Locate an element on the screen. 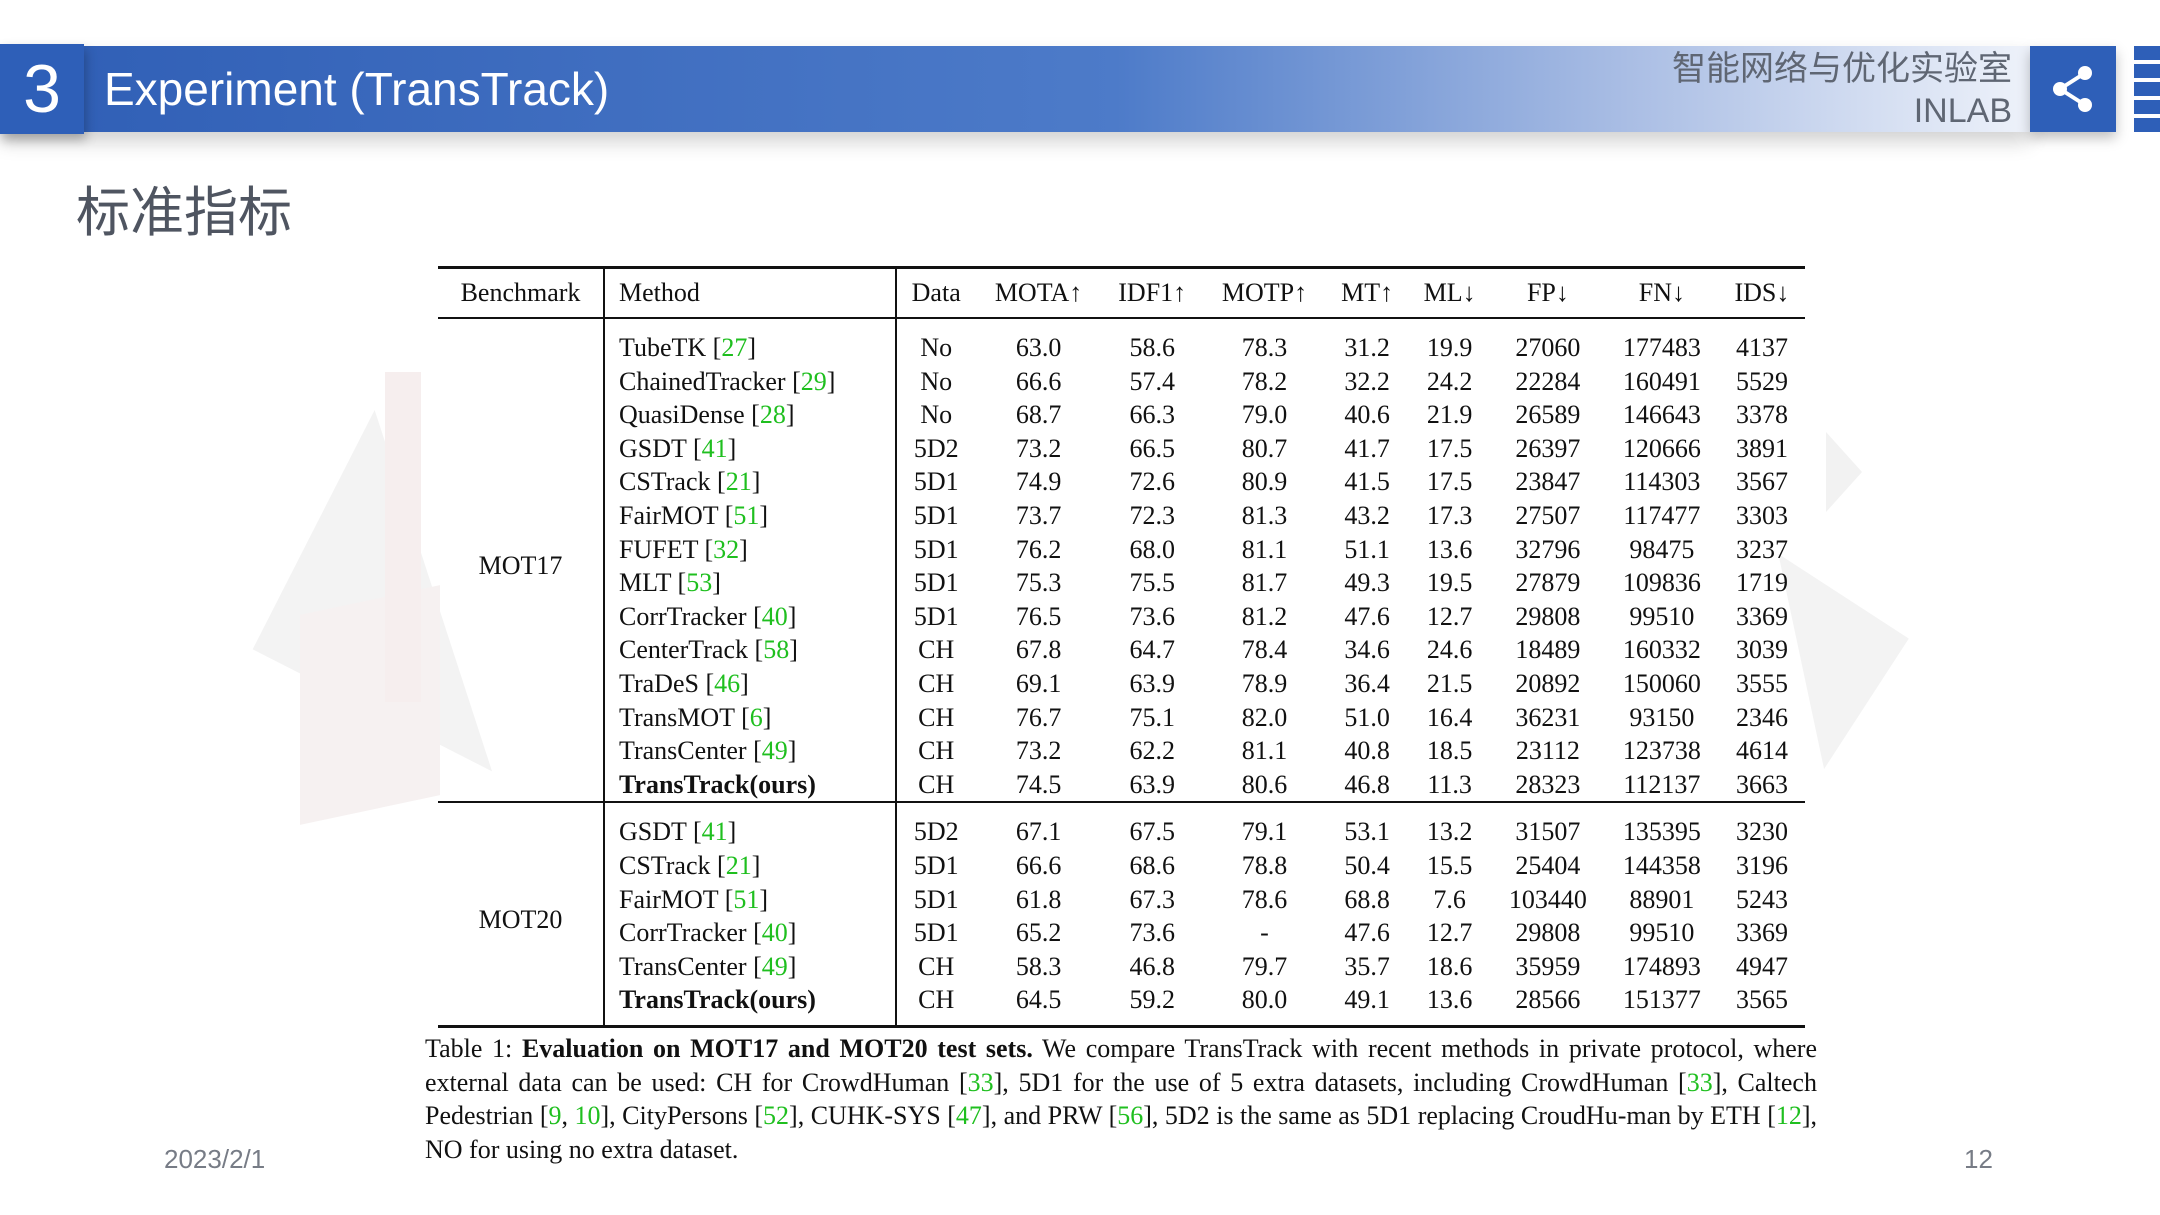 The image size is (2160, 1215). value-cell: 3891 is located at coordinates (1761, 448).